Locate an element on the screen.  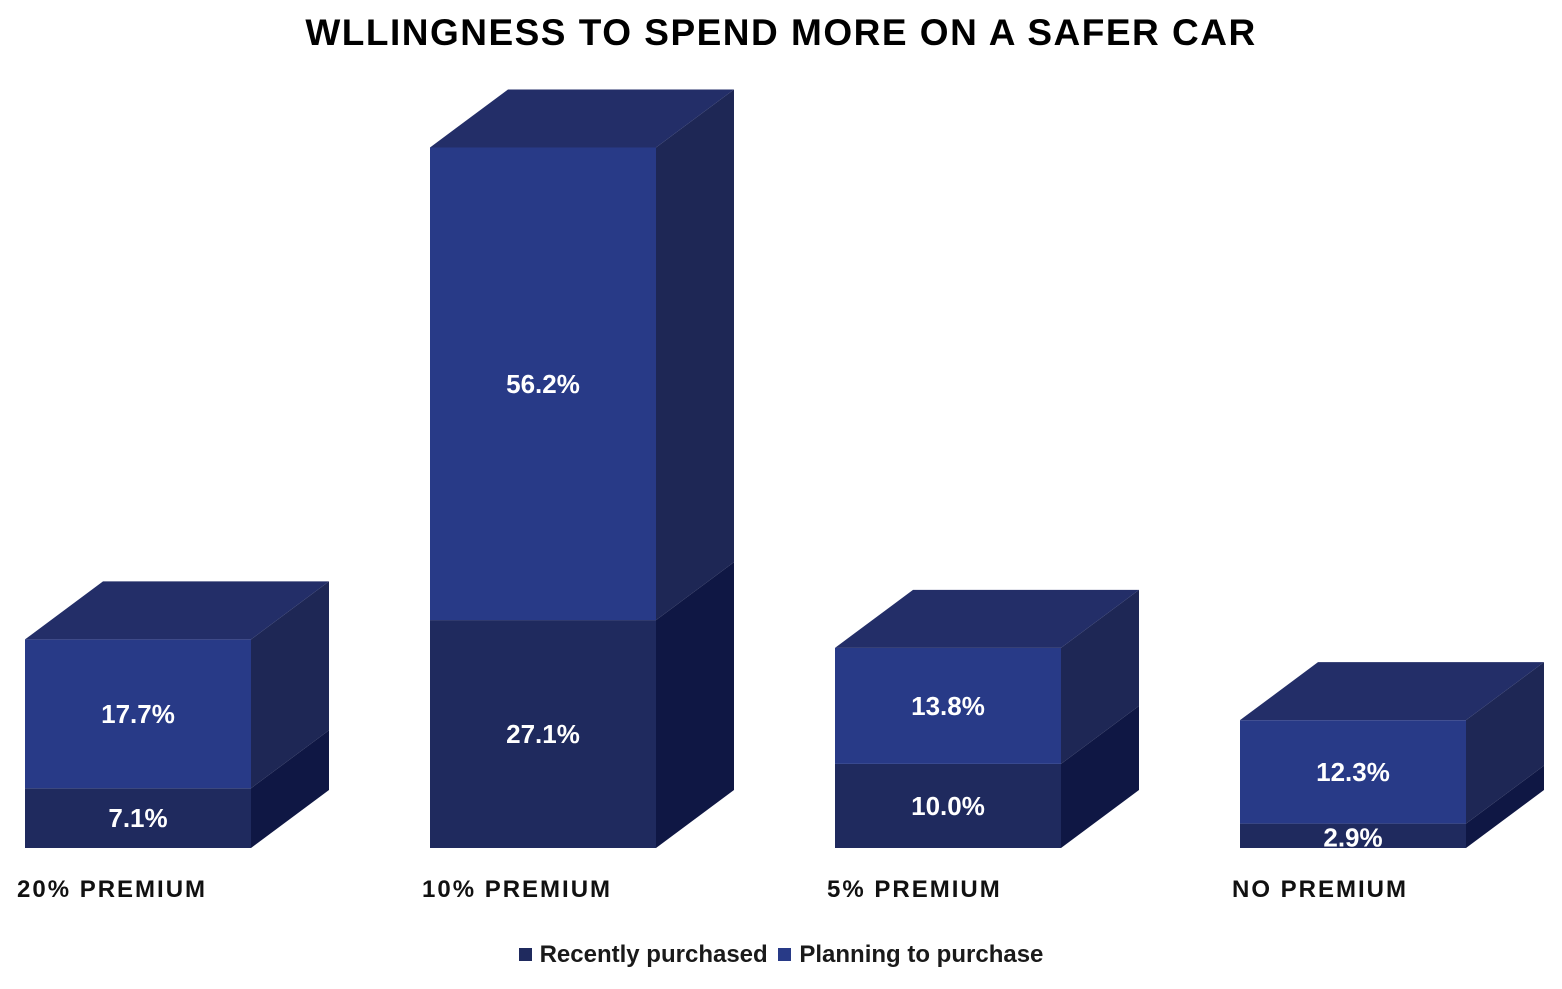
bar-recently-purchased-no-premium is located at coordinates (1353, 835).